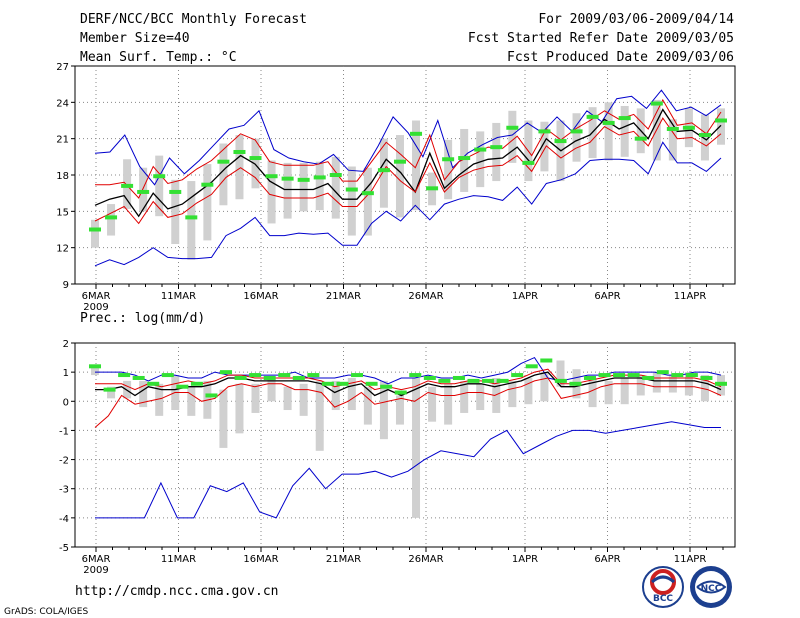  I want to click on y-tick-label: -4, so click(64, 519).